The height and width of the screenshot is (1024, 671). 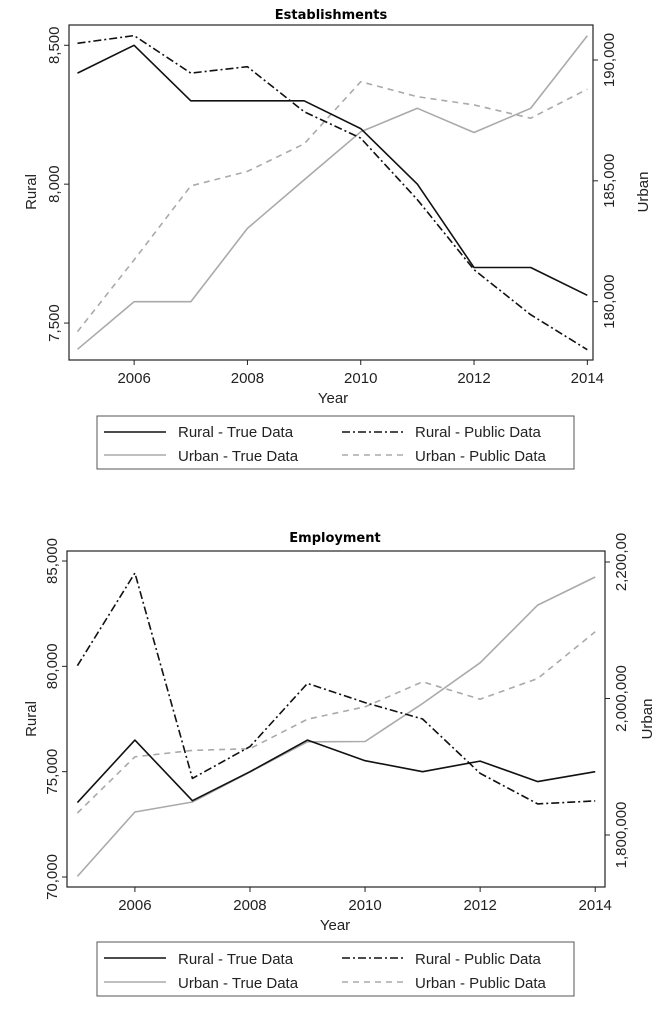 I want to click on chart-title: Establishments, so click(x=331, y=15).